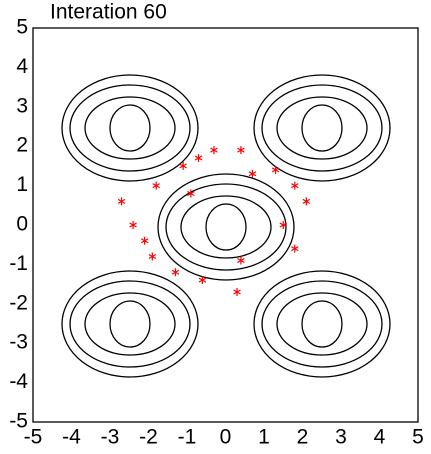 The image size is (431, 454). Describe the element at coordinates (22, 184) in the screenshot. I see `y-tick-label: 1` at that location.